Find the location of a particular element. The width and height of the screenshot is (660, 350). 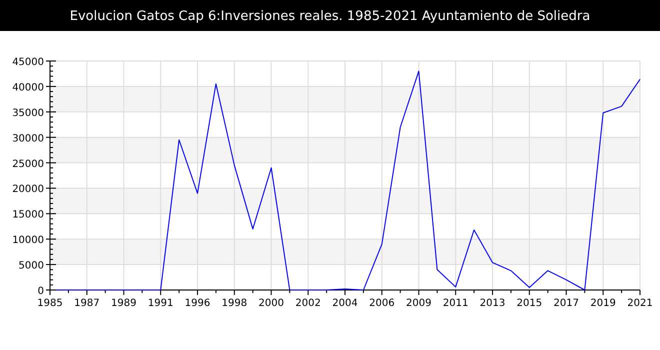

x-tick-label: 2021 is located at coordinates (640, 303).